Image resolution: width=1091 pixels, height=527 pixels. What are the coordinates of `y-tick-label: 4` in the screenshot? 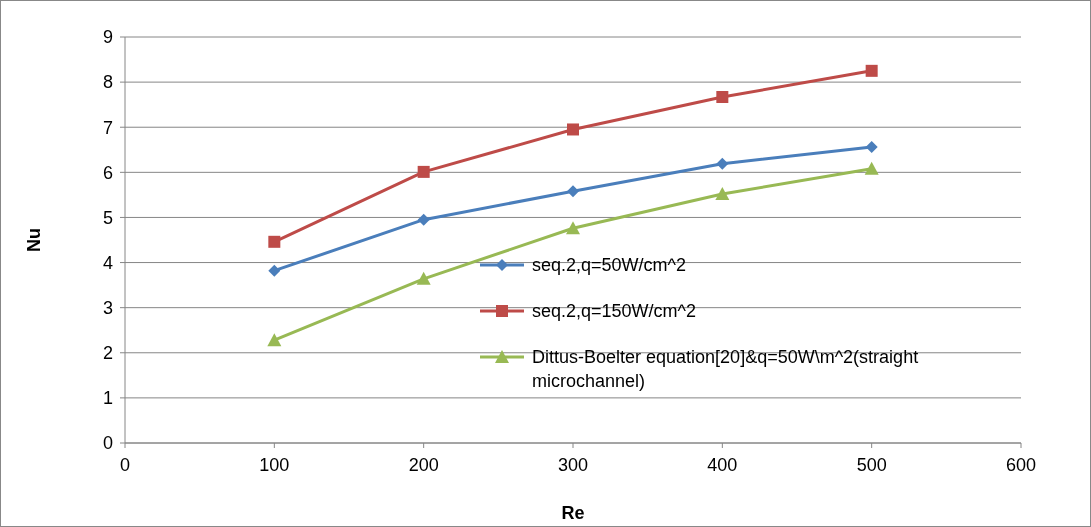 It's located at (107, 262).